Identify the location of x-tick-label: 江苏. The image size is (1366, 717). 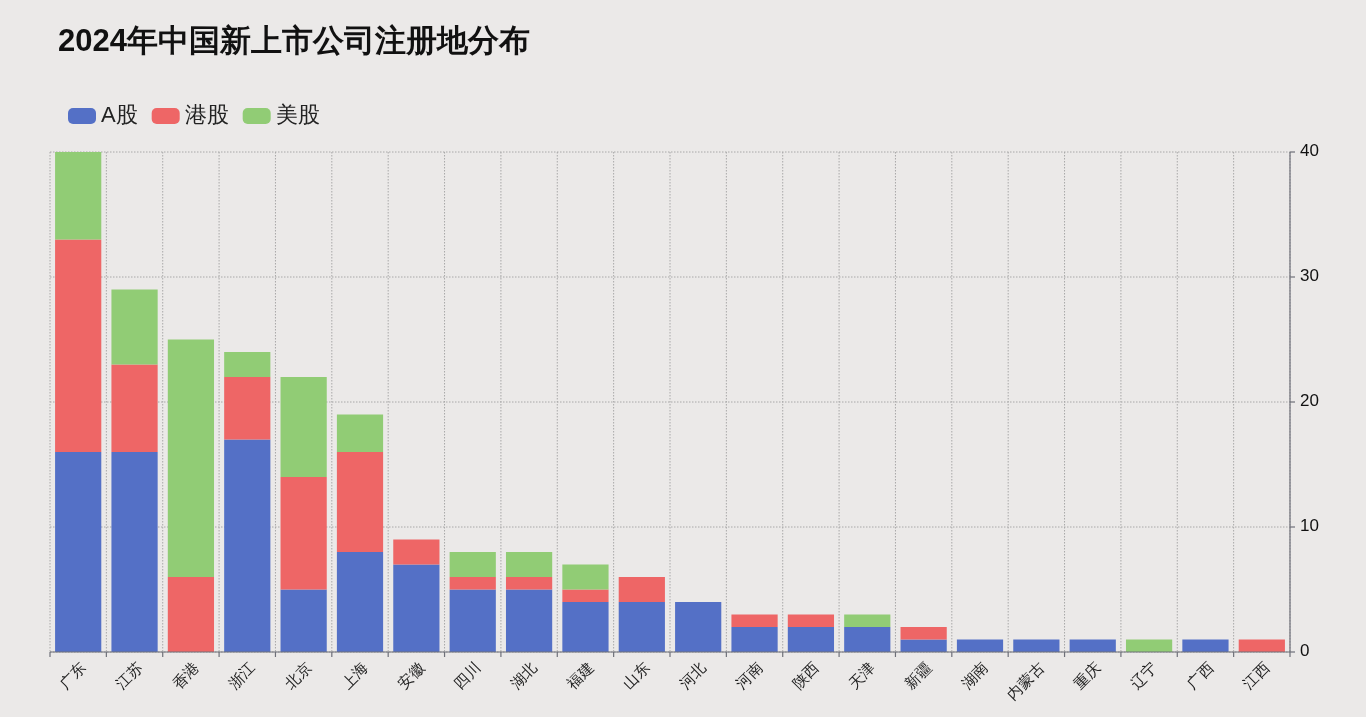
(129, 675).